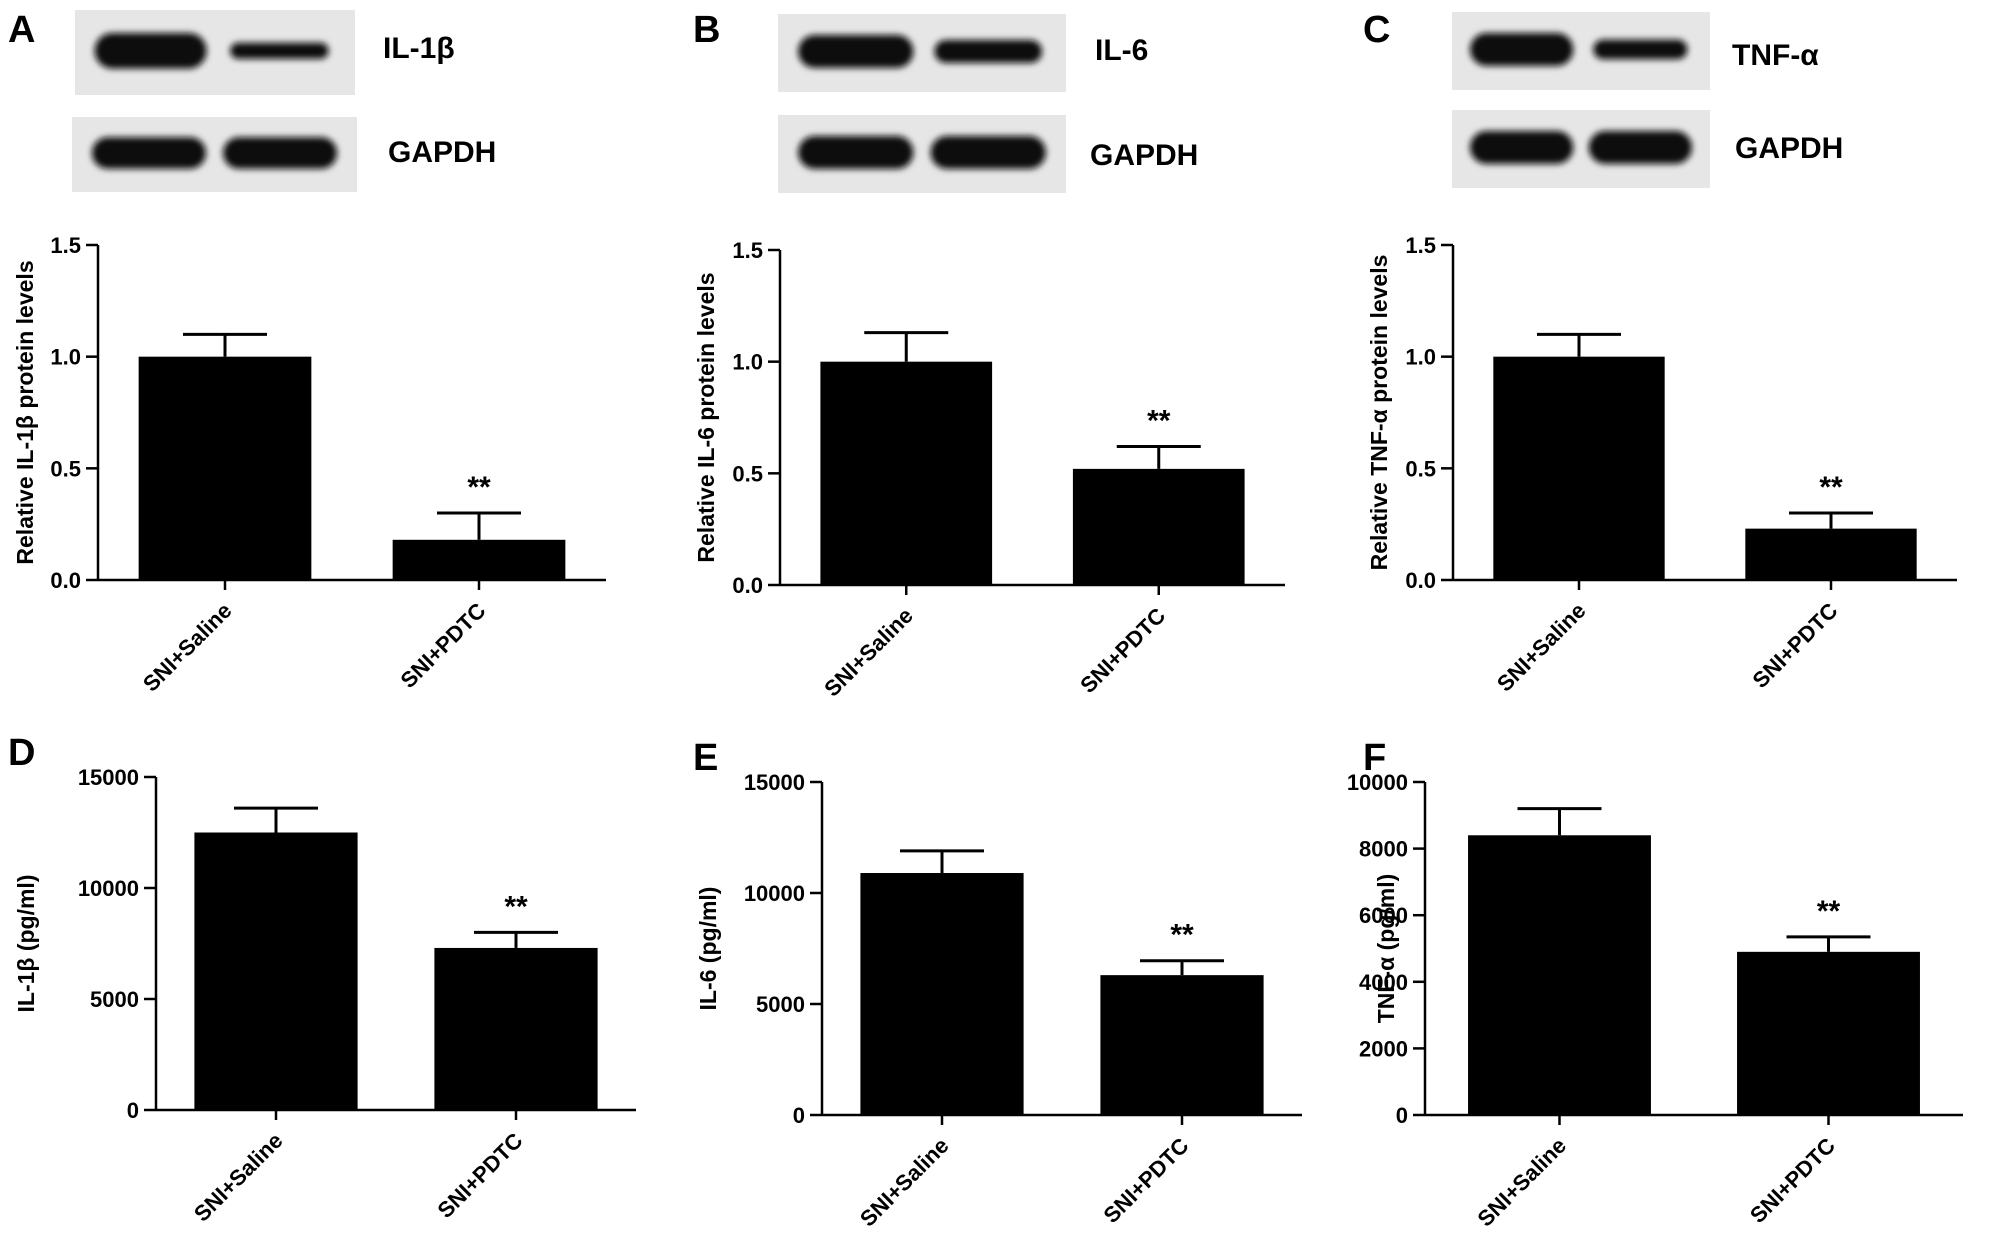  What do you see at coordinates (21, 30) in the screenshot?
I see `panel-letter: A` at bounding box center [21, 30].